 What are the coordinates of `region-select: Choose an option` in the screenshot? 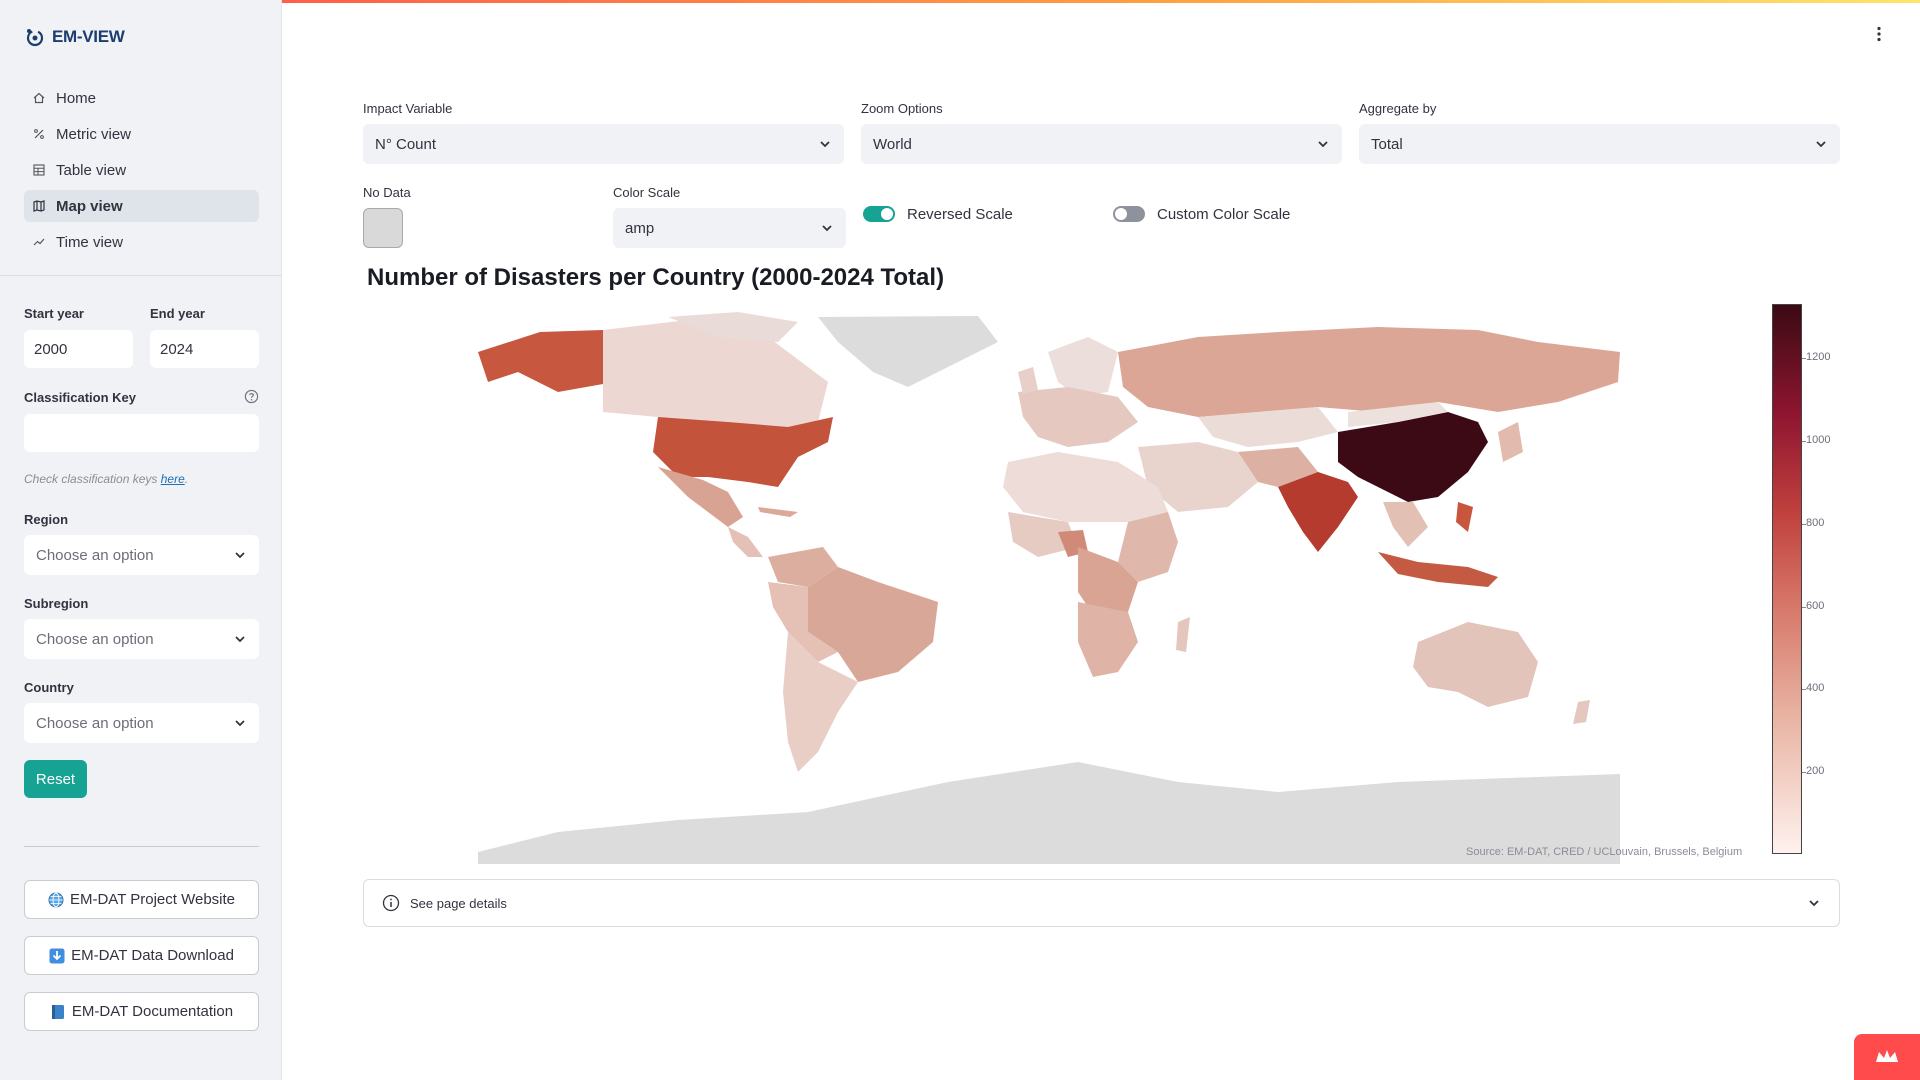 It's located at (141, 555).